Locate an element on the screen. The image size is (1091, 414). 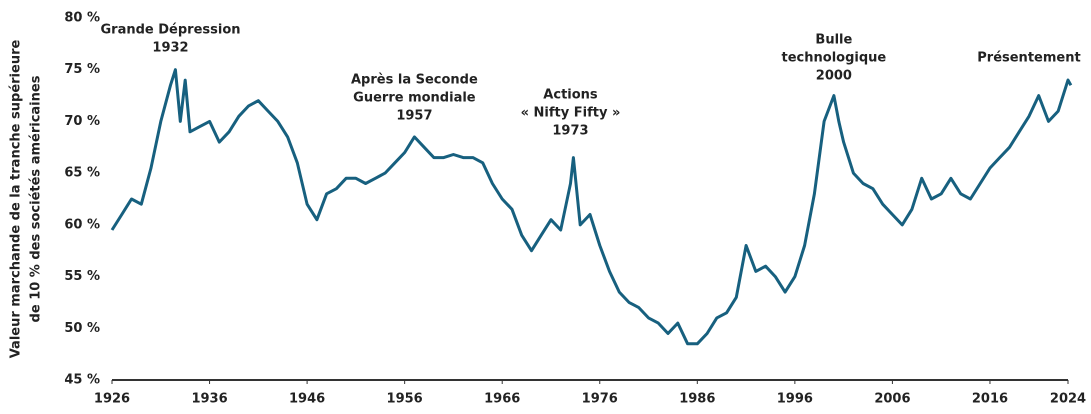
x-tick-label: 1986 is located at coordinates (697, 399).